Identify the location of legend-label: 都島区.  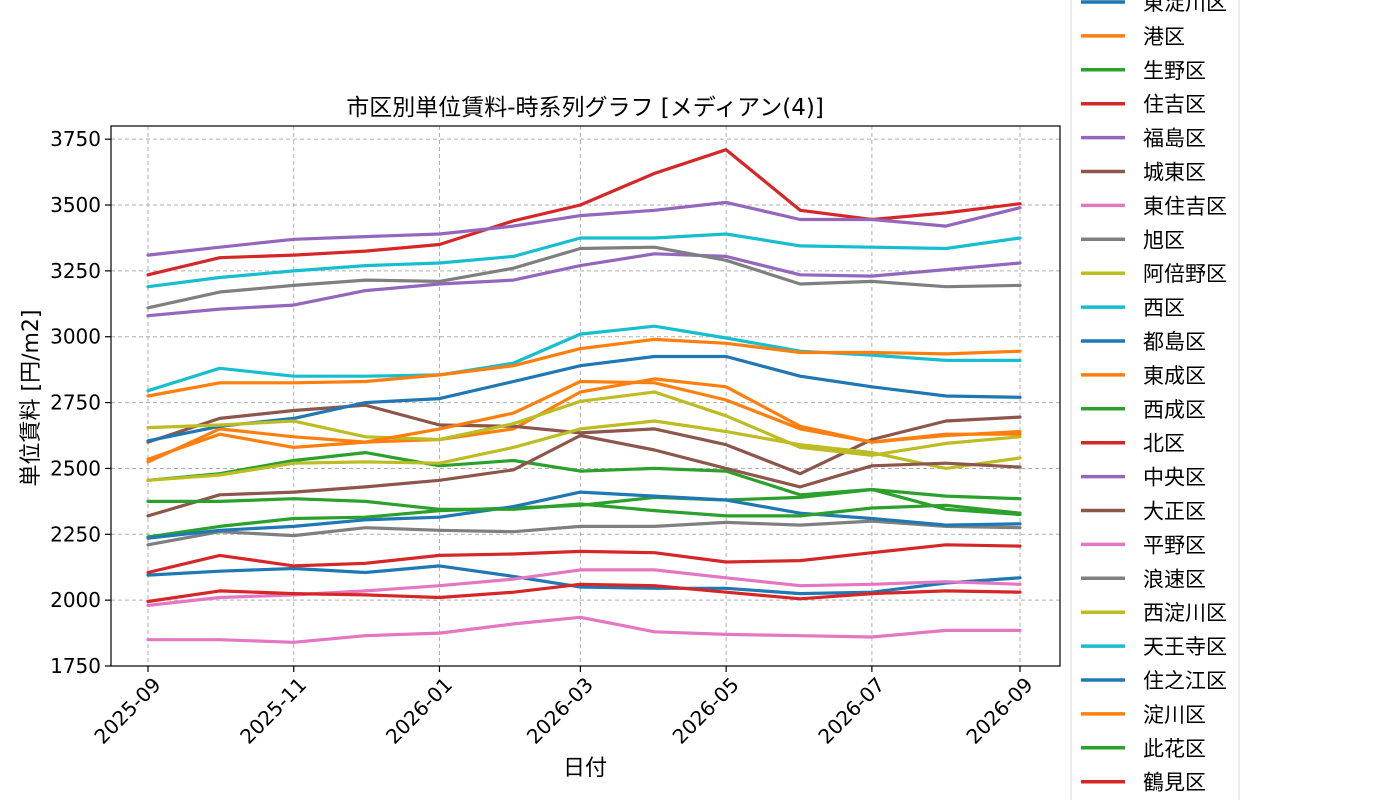
(1174, 342).